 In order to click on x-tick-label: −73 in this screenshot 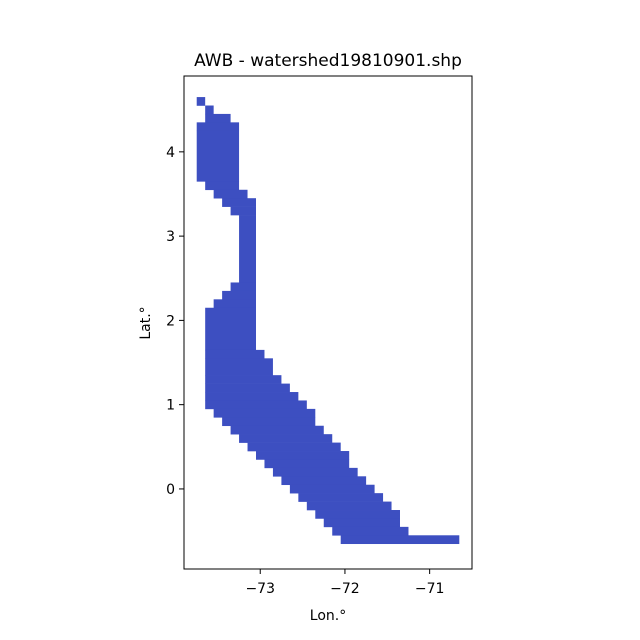, I will do `click(260, 589)`.